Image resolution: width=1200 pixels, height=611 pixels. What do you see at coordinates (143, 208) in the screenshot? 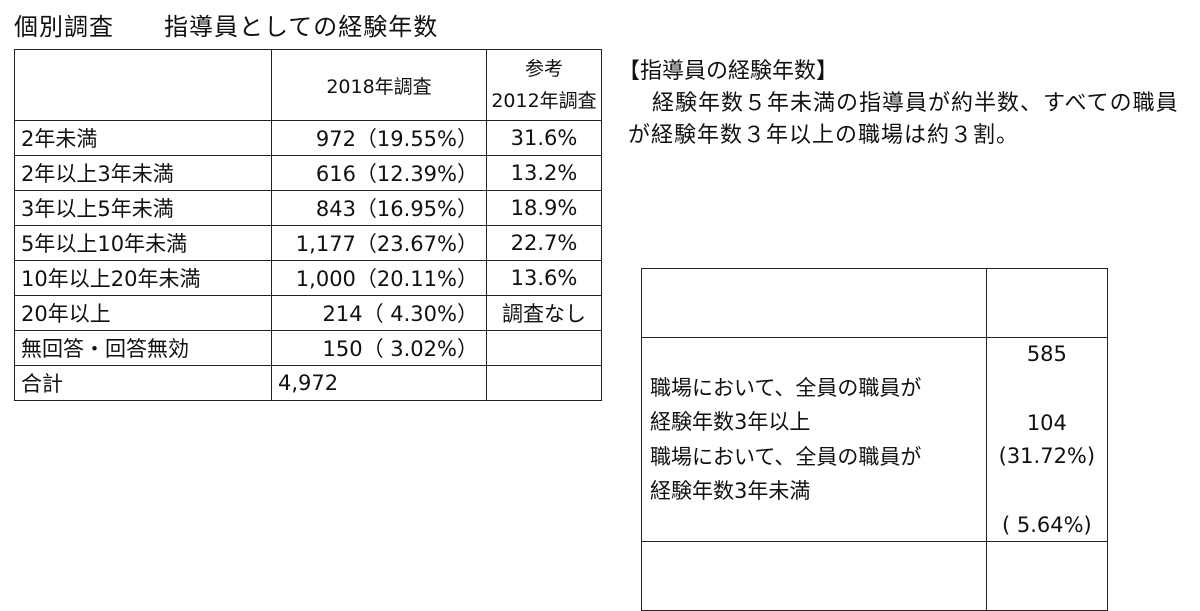
I see `row-label: 3年以上5年未満` at bounding box center [143, 208].